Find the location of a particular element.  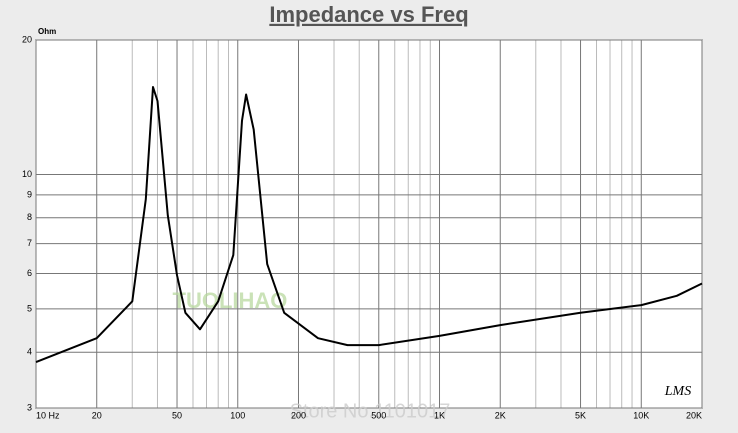

y-unit: Ohm is located at coordinates (47, 31).